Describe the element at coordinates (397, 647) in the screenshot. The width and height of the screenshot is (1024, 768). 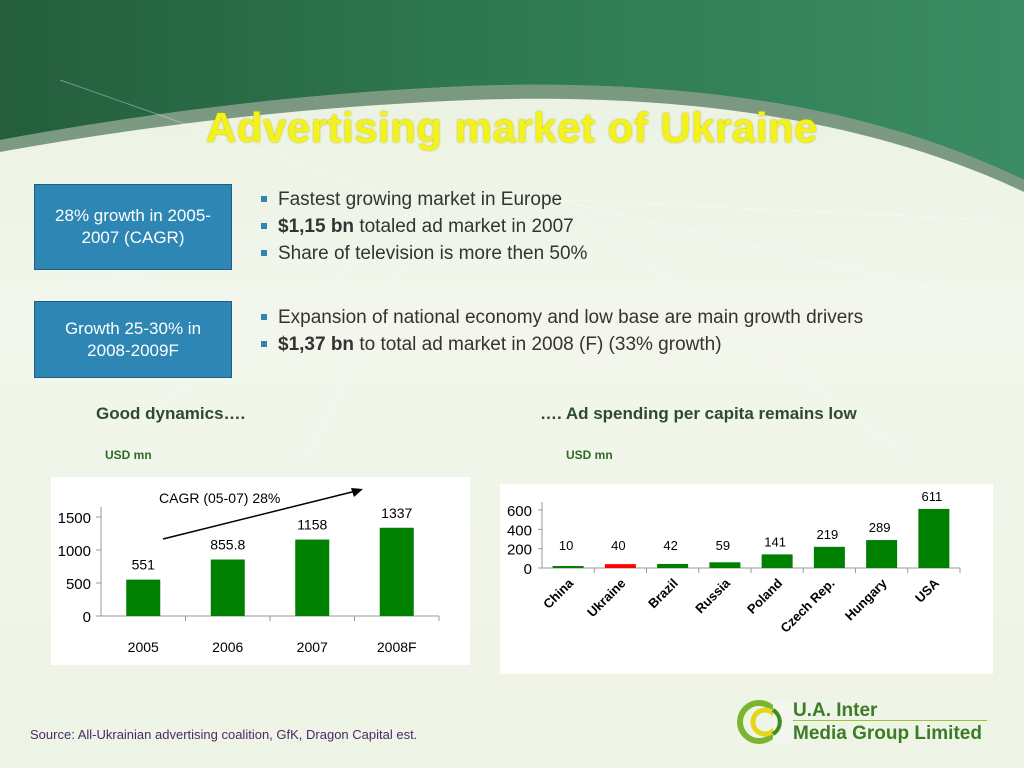
I see `x-tick-label: 2008F` at that location.